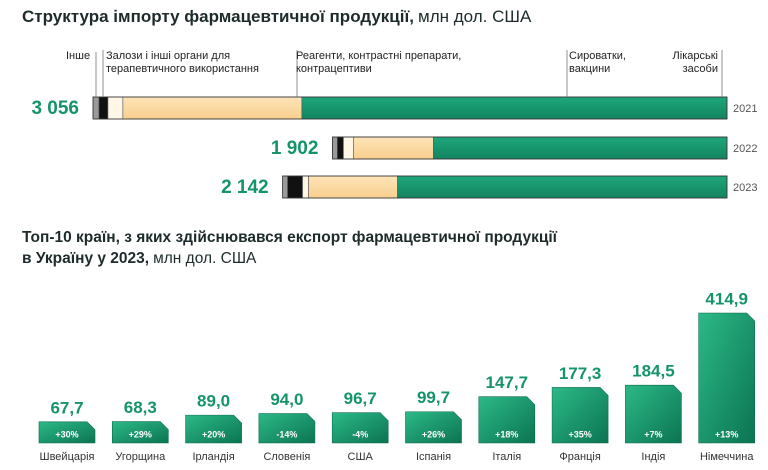  Describe the element at coordinates (286, 399) in the screenshot. I see `value-label: 94,0` at that location.